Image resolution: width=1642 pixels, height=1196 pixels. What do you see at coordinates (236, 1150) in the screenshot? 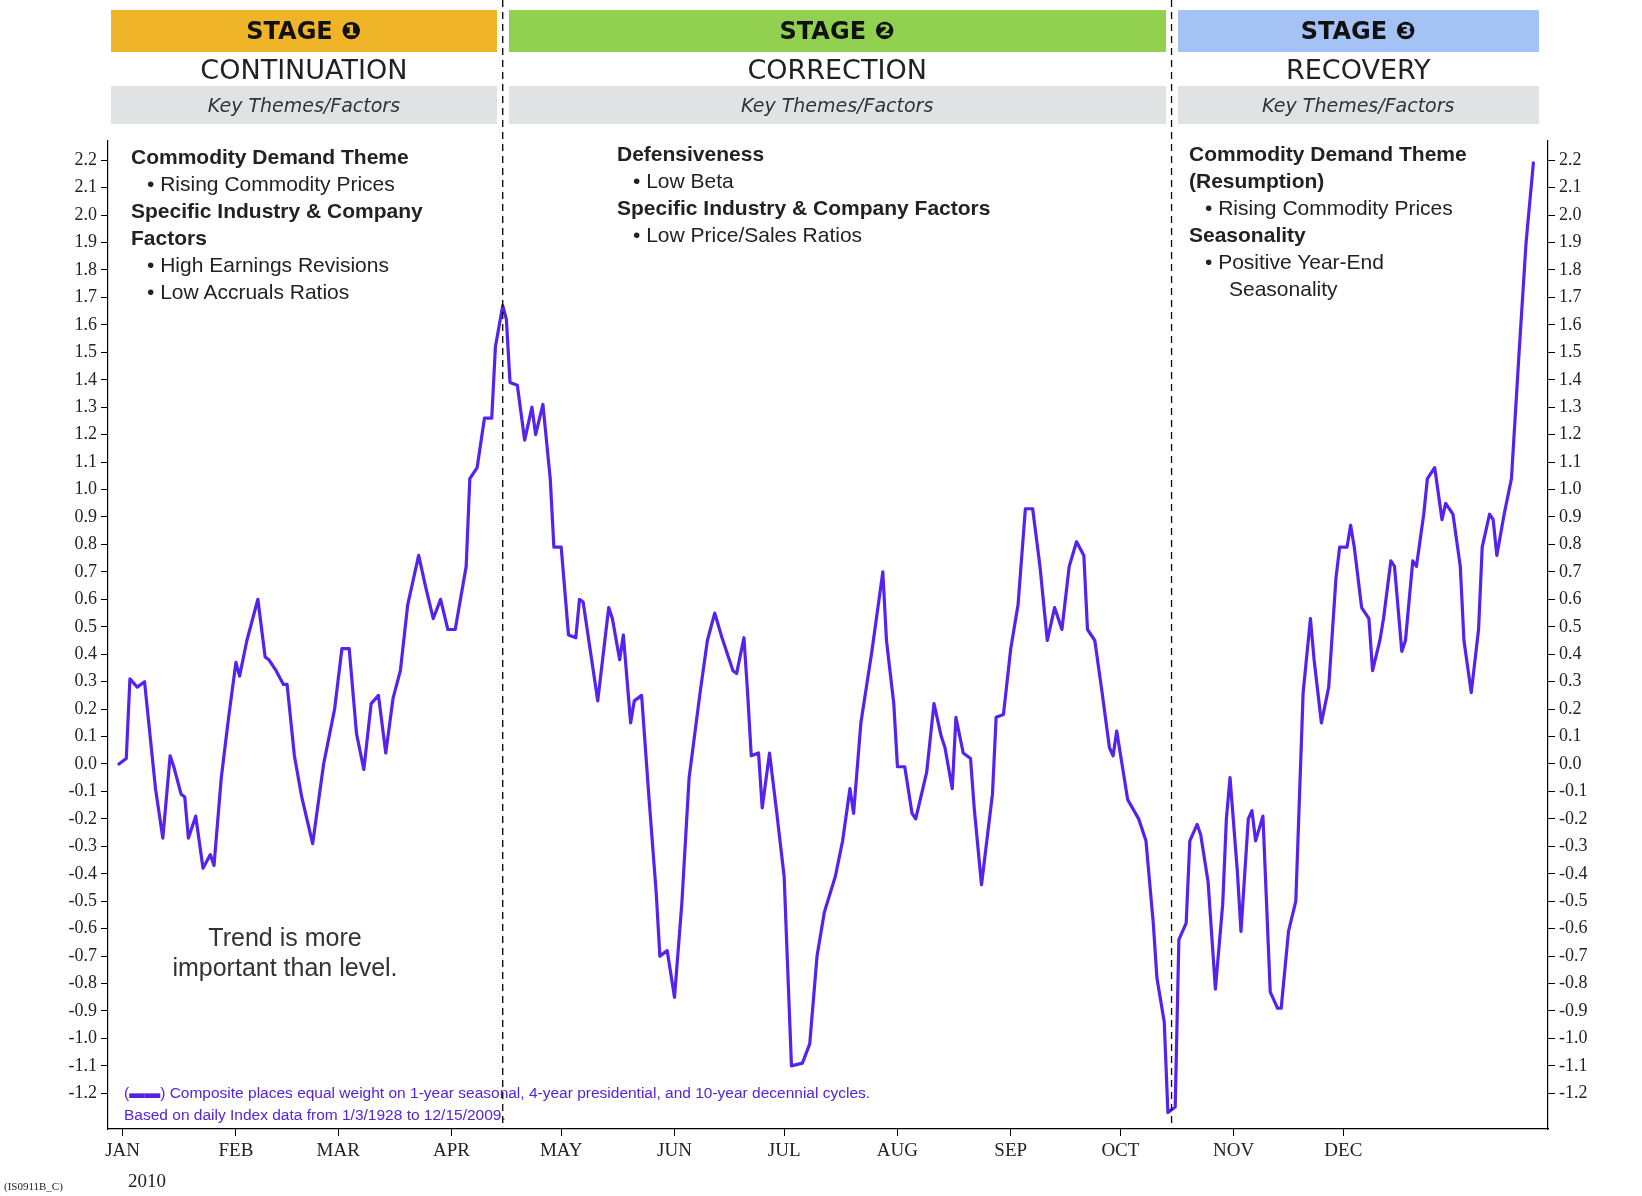
I see `x-tick-label: FEB` at bounding box center [236, 1150].